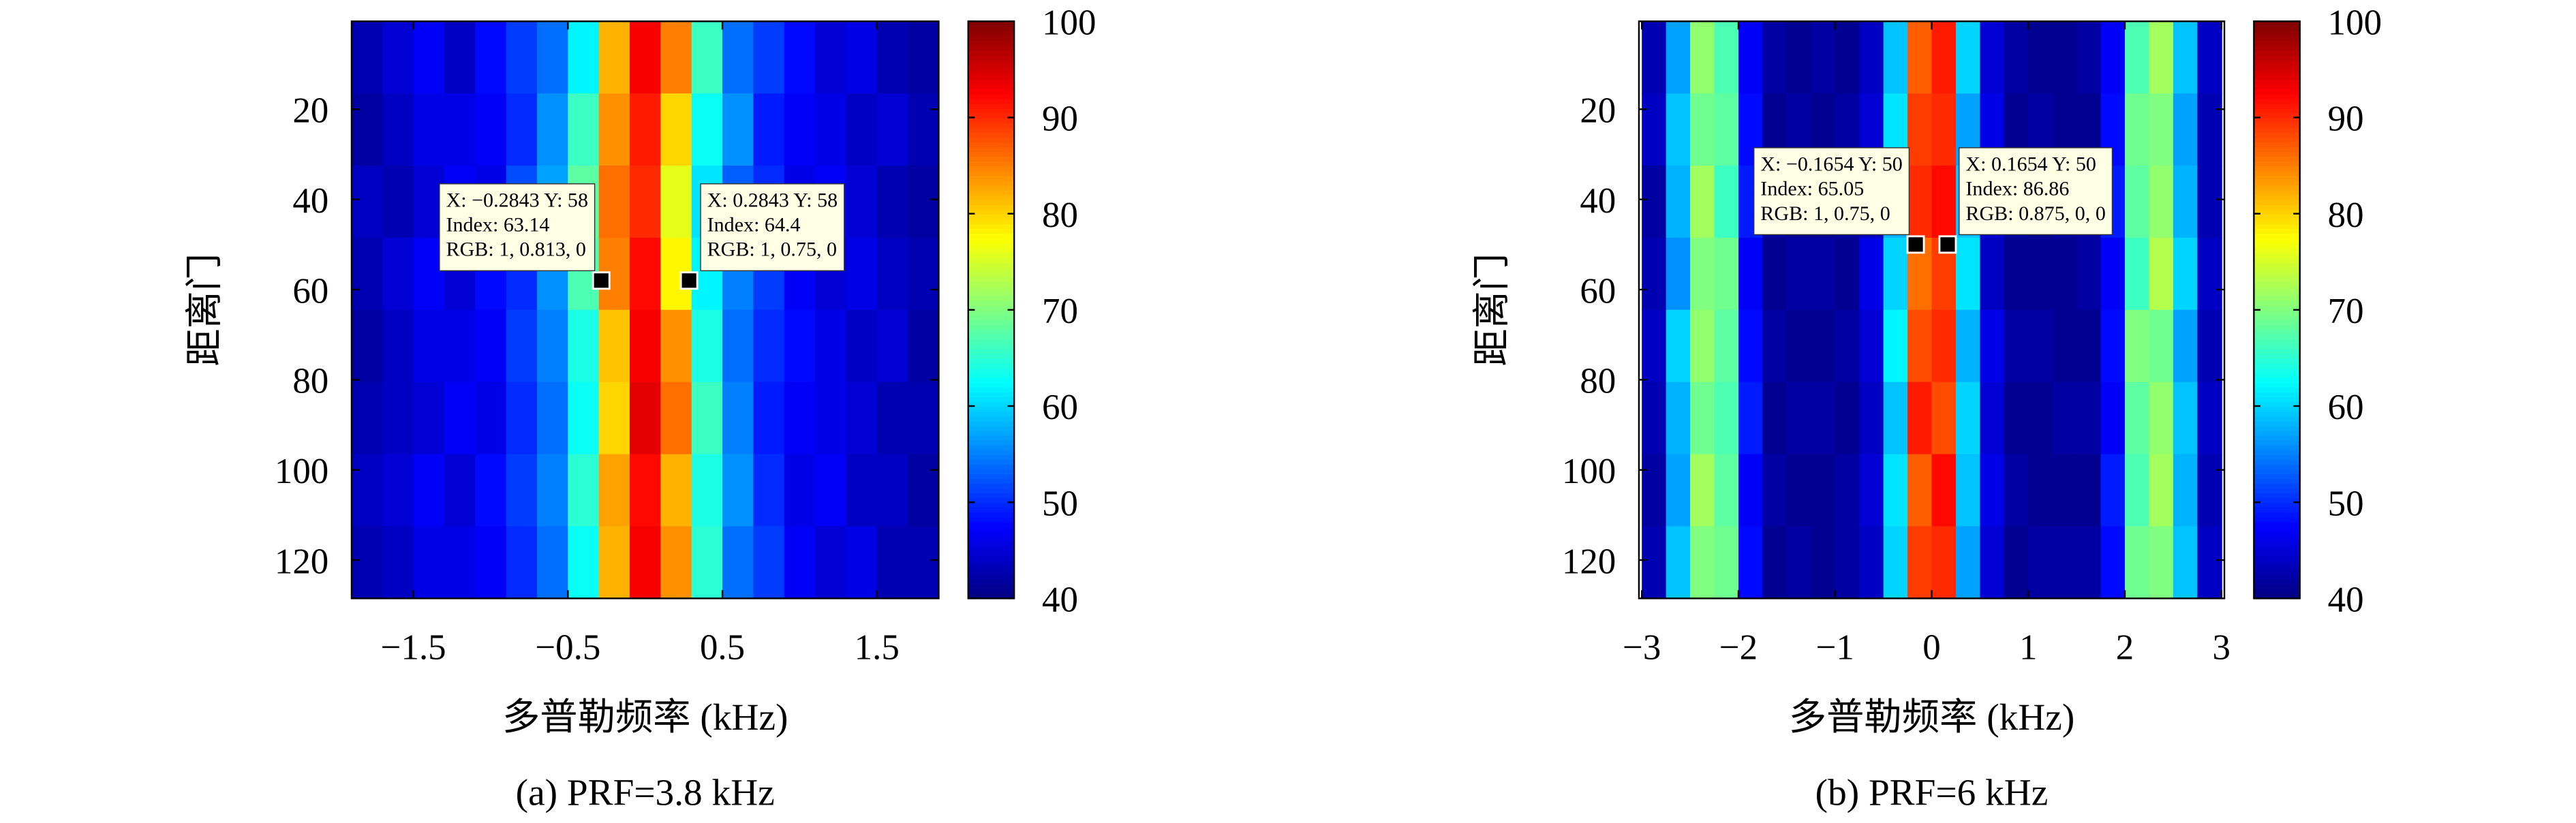 This screenshot has height=823, width=2576. What do you see at coordinates (1598, 111) in the screenshot?
I see `y-tick-label: 20` at bounding box center [1598, 111].